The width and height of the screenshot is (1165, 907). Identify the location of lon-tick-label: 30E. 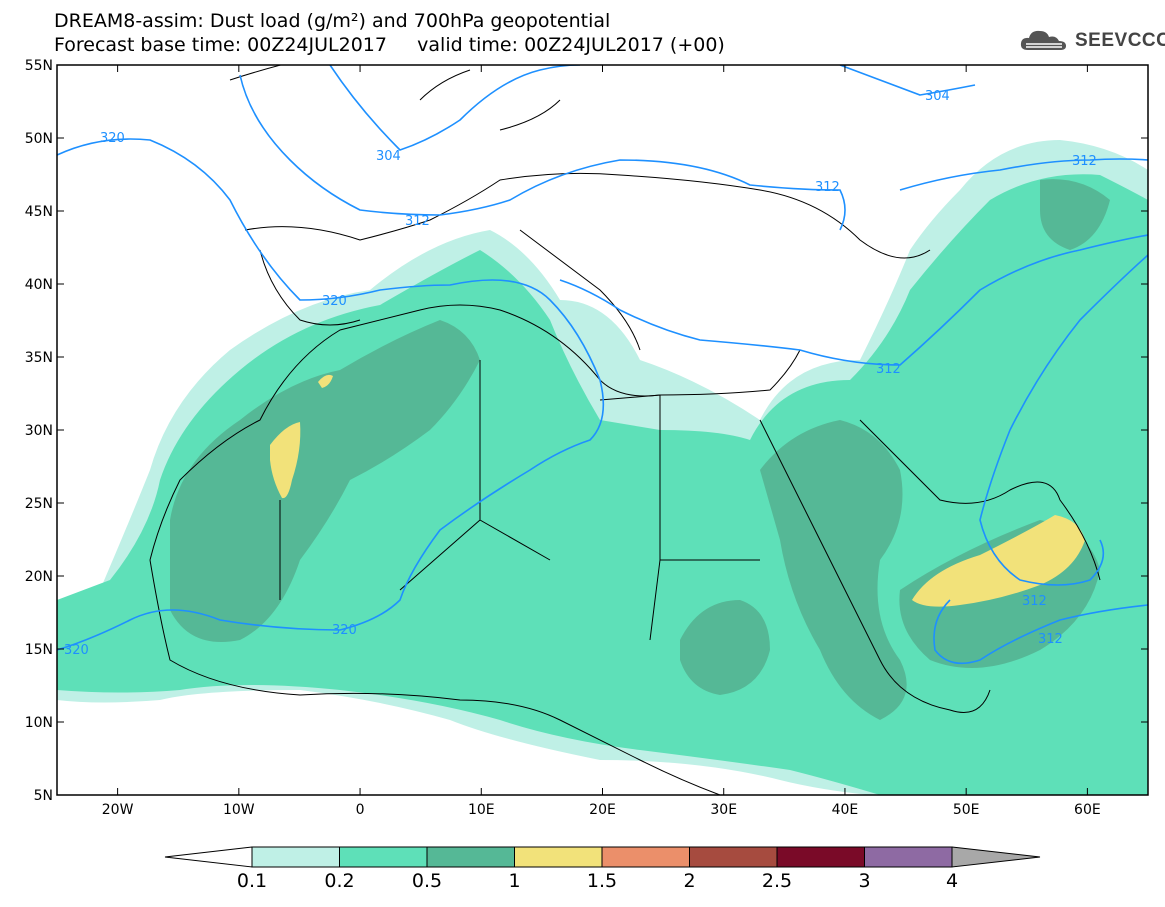
(723, 810).